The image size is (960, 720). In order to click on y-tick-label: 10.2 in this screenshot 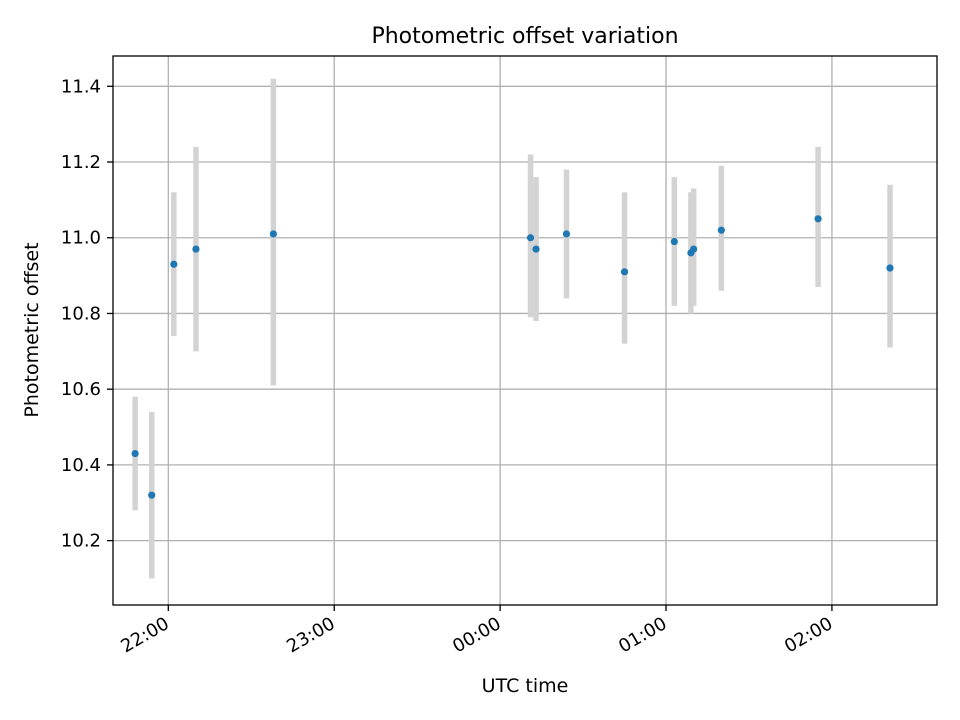, I will do `click(81, 541)`.